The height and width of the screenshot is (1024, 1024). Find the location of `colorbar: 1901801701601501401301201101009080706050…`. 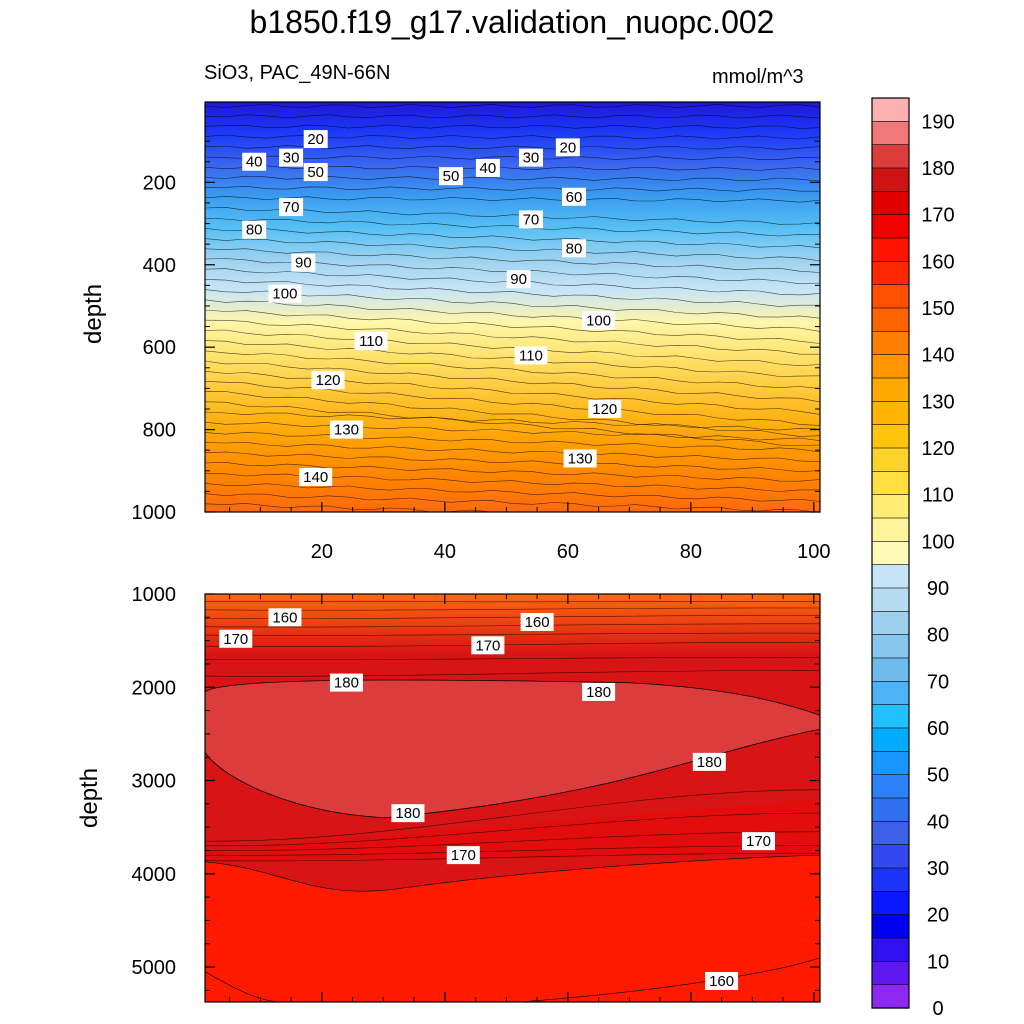

colorbar: 1901801701601501401301201101009080706050… is located at coordinates (913, 558).